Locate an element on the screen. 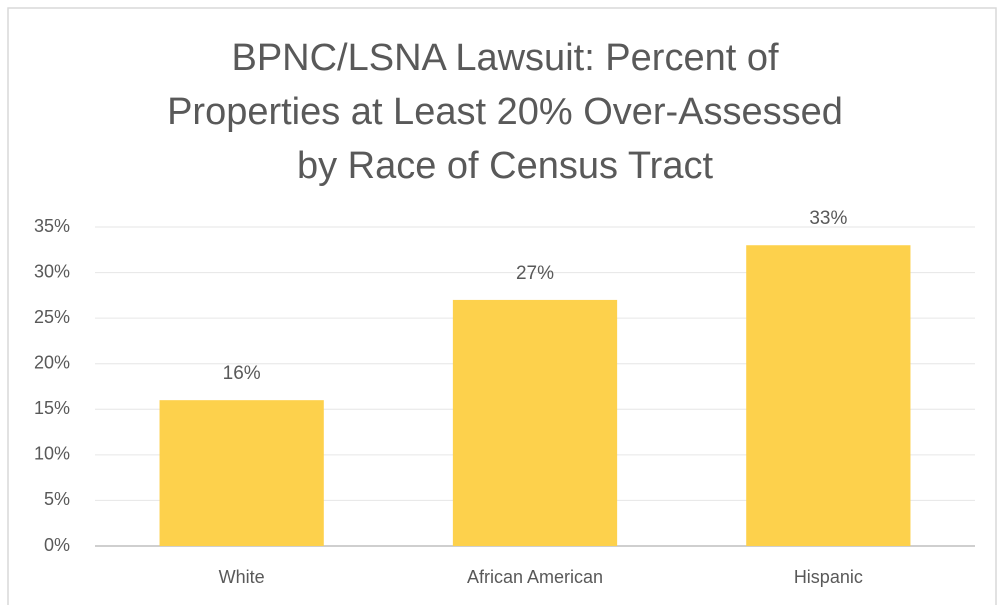 This screenshot has width=997, height=605. y-tick-label: 30% is located at coordinates (52, 271).